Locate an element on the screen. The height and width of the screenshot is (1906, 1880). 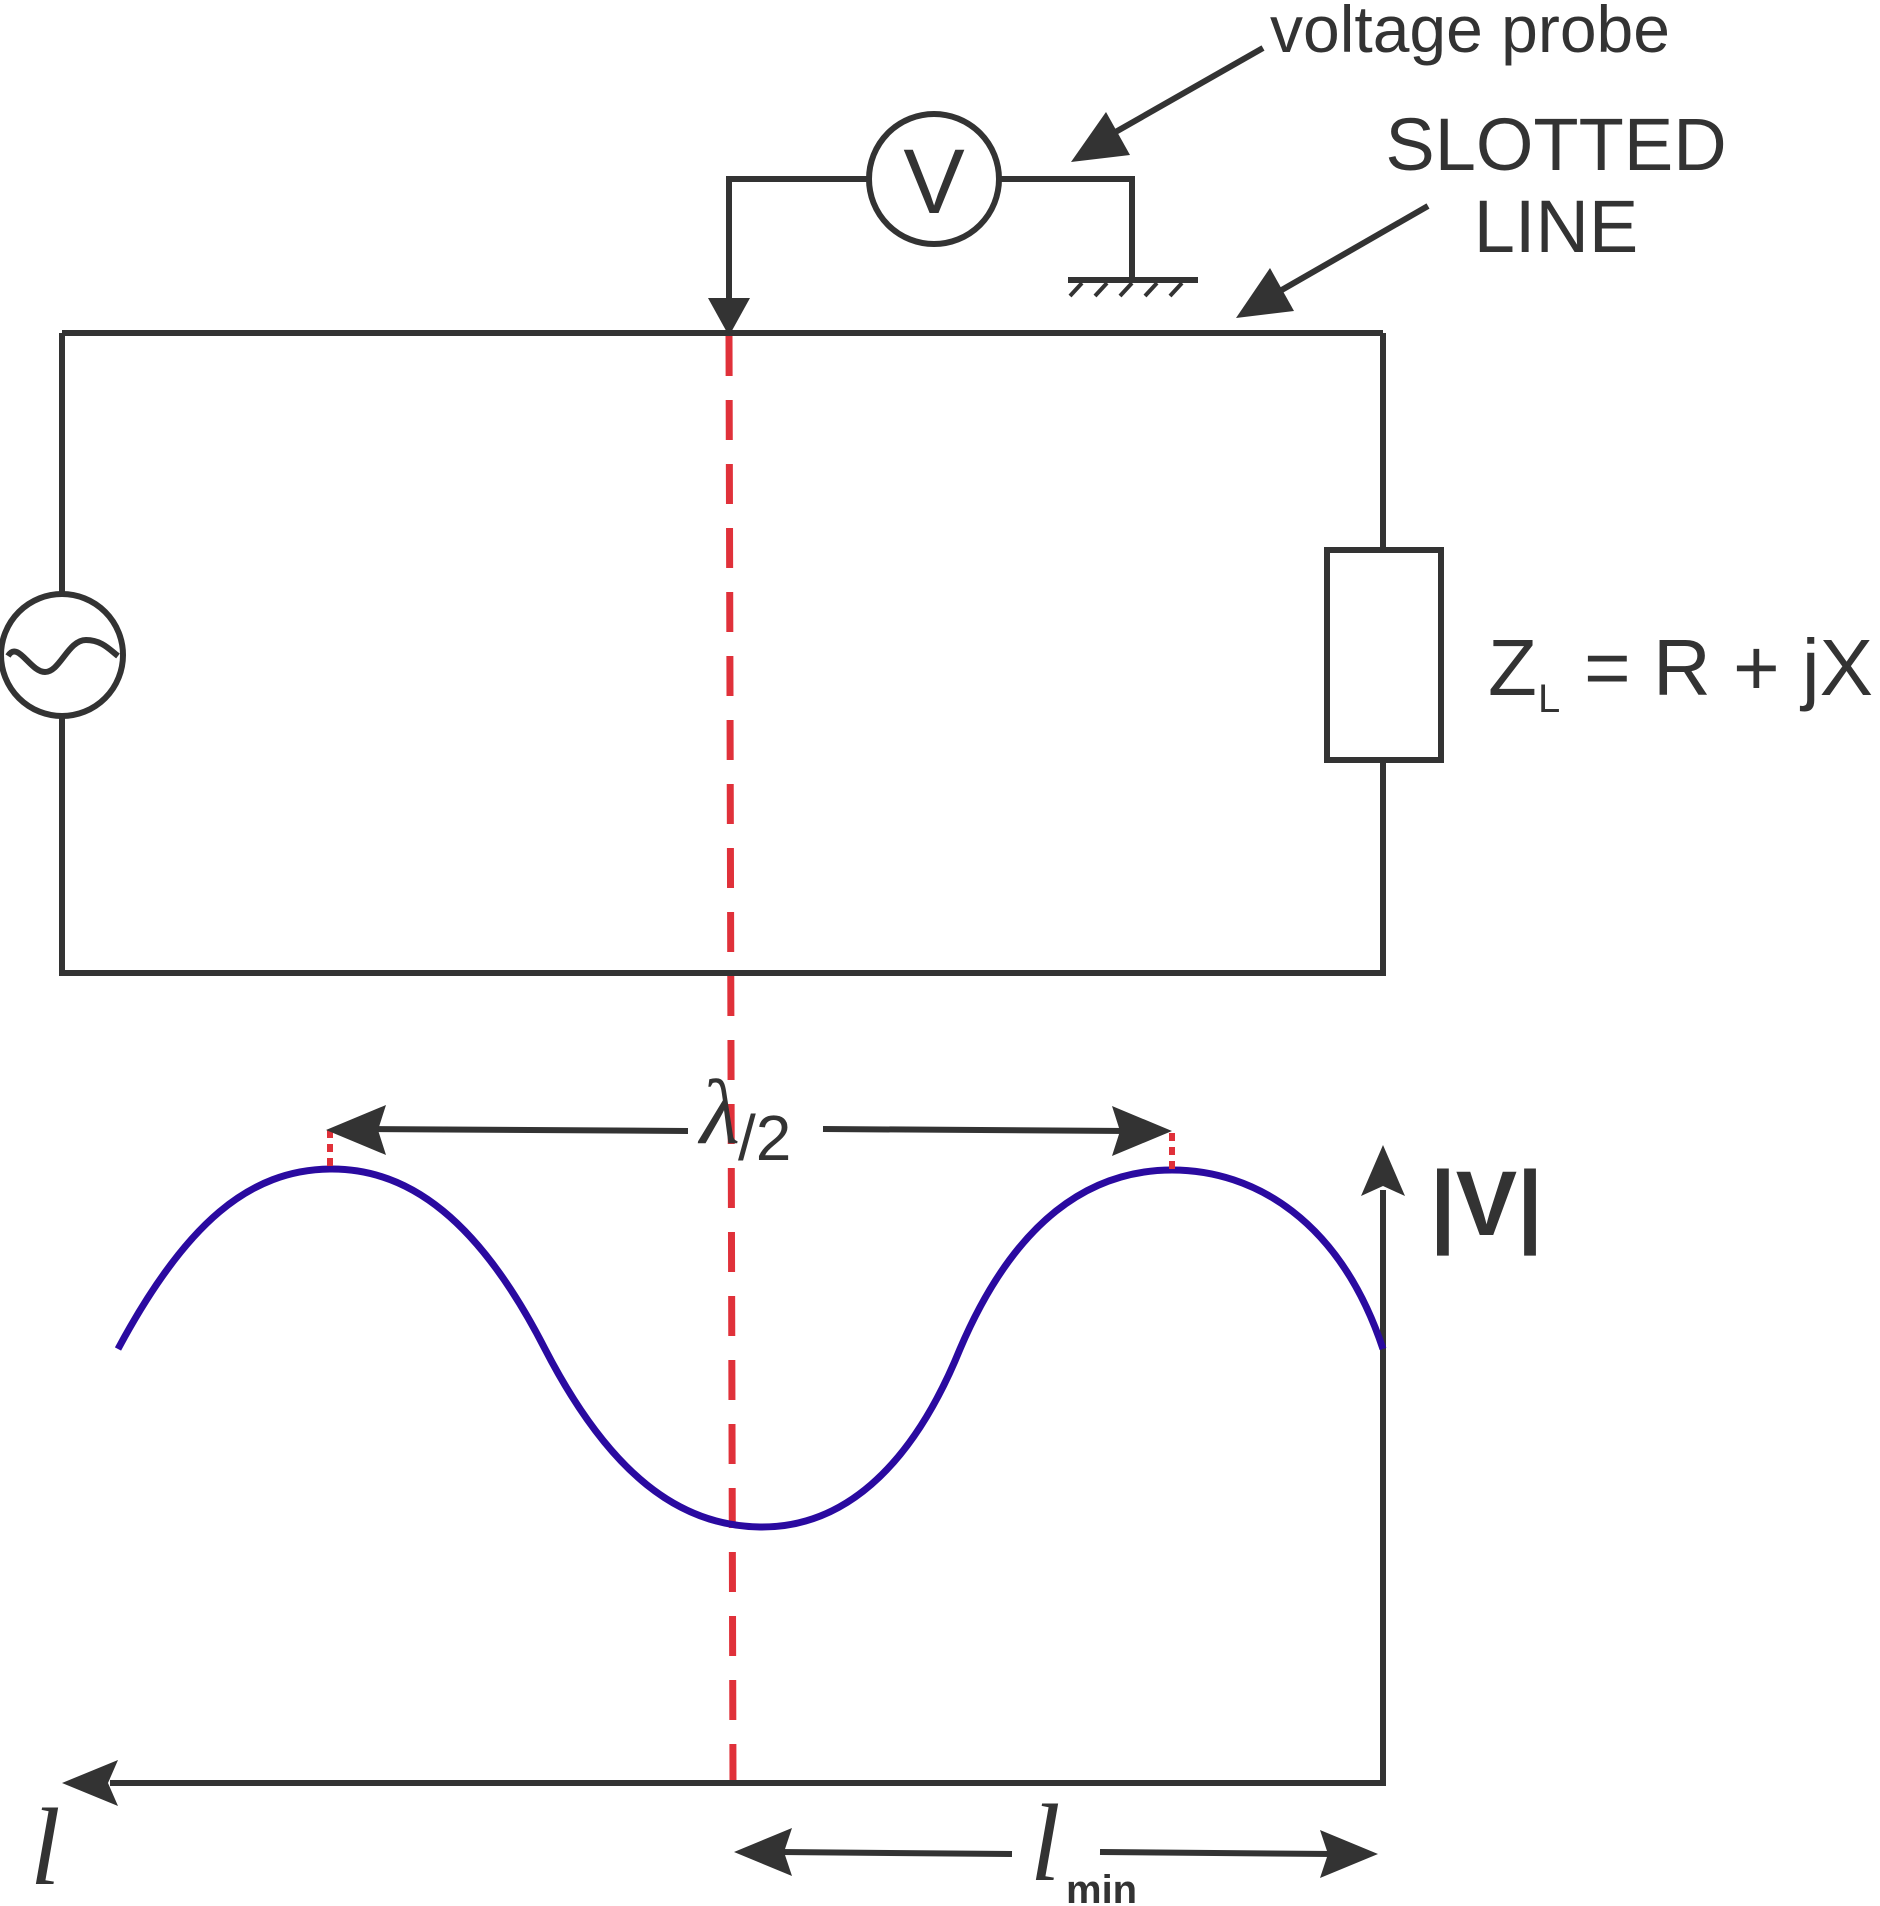
voltage-standing-wave is located at coordinates (750, 1348).